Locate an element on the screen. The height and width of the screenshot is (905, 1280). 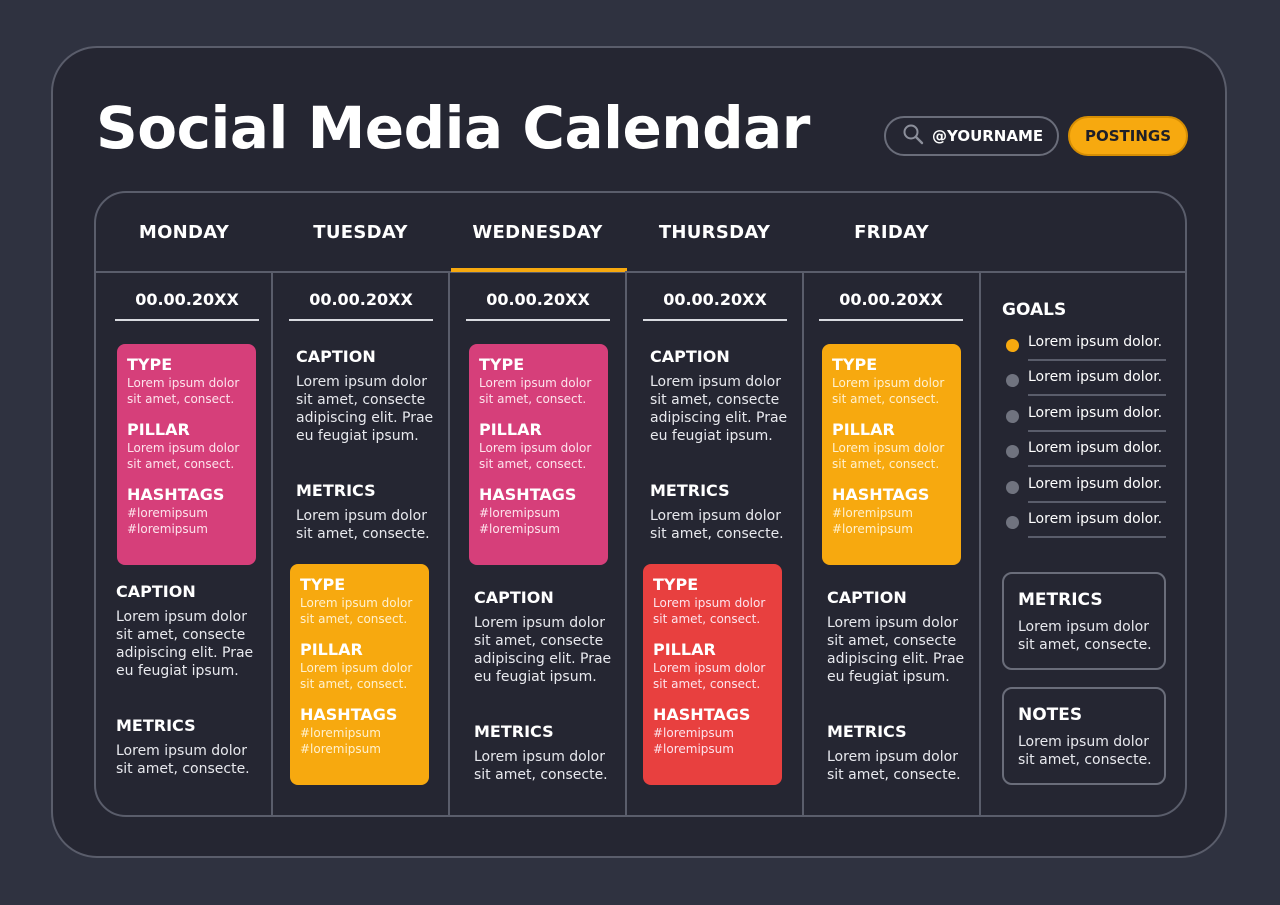
date-monday: 00.00.20XX is located at coordinates (187, 305).